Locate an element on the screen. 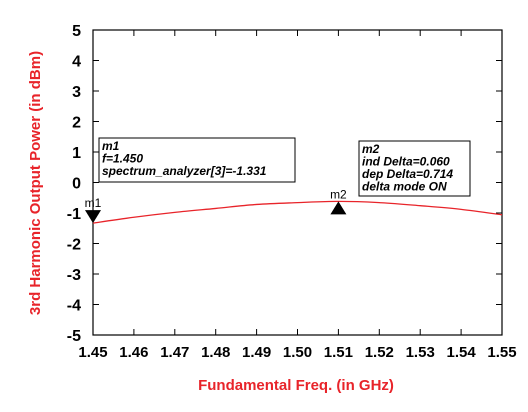 Image resolution: width=528 pixels, height=412 pixels. info-box-line: m2 is located at coordinates (371, 149).